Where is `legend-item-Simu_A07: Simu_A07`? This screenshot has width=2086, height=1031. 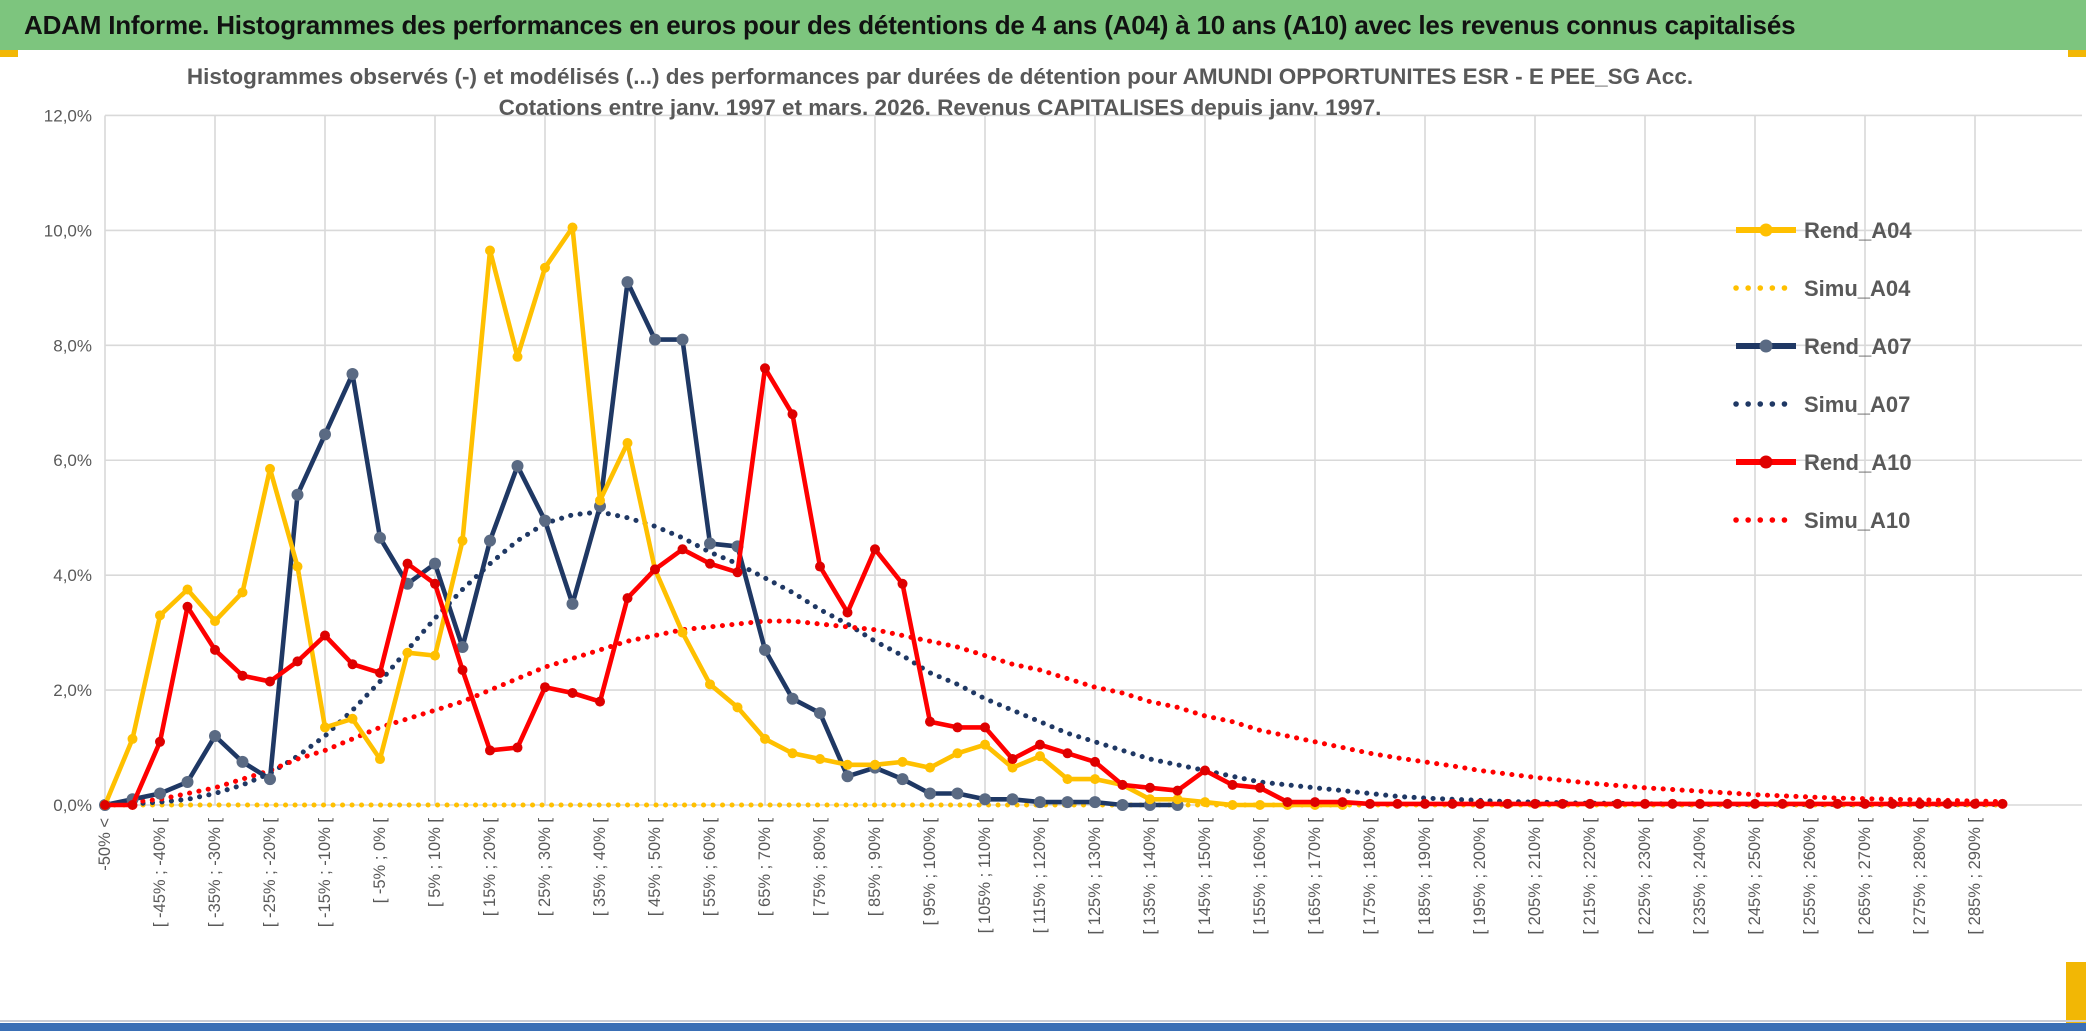 legend-item-Simu_A07: Simu_A07 is located at coordinates (1821, 404).